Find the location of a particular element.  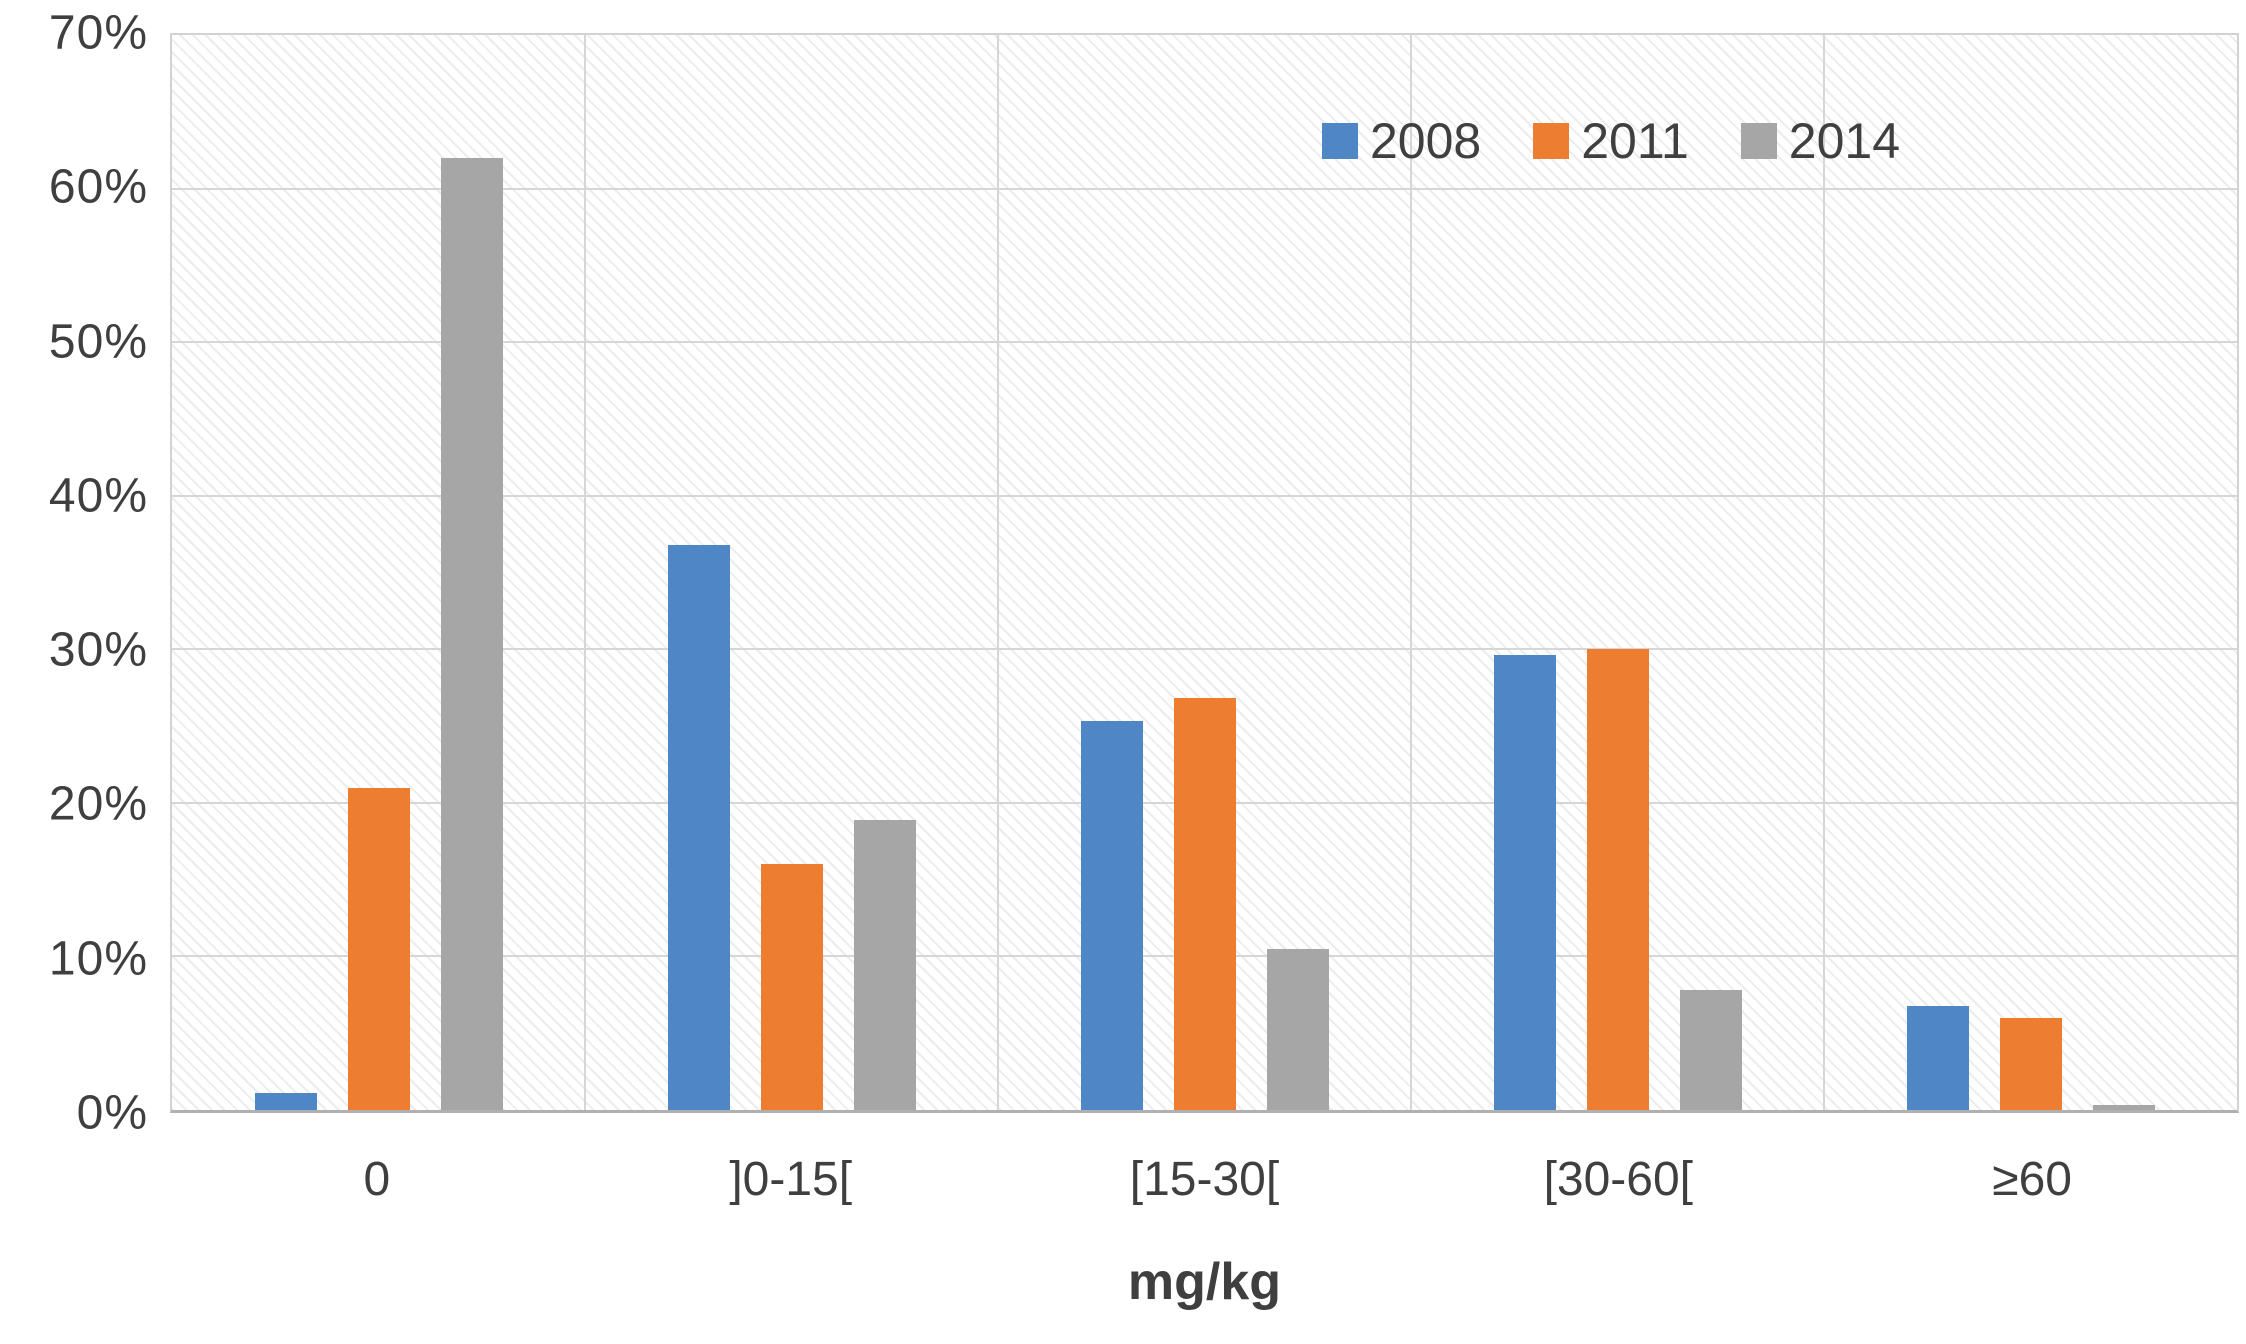

bar-2008-cat4 is located at coordinates (1937, 1057).